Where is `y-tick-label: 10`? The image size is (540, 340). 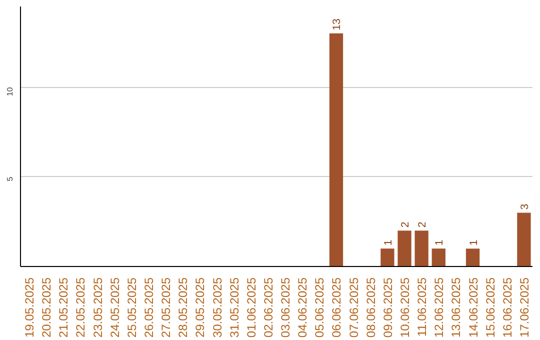
y-tick-label: 10 is located at coordinates (10, 91).